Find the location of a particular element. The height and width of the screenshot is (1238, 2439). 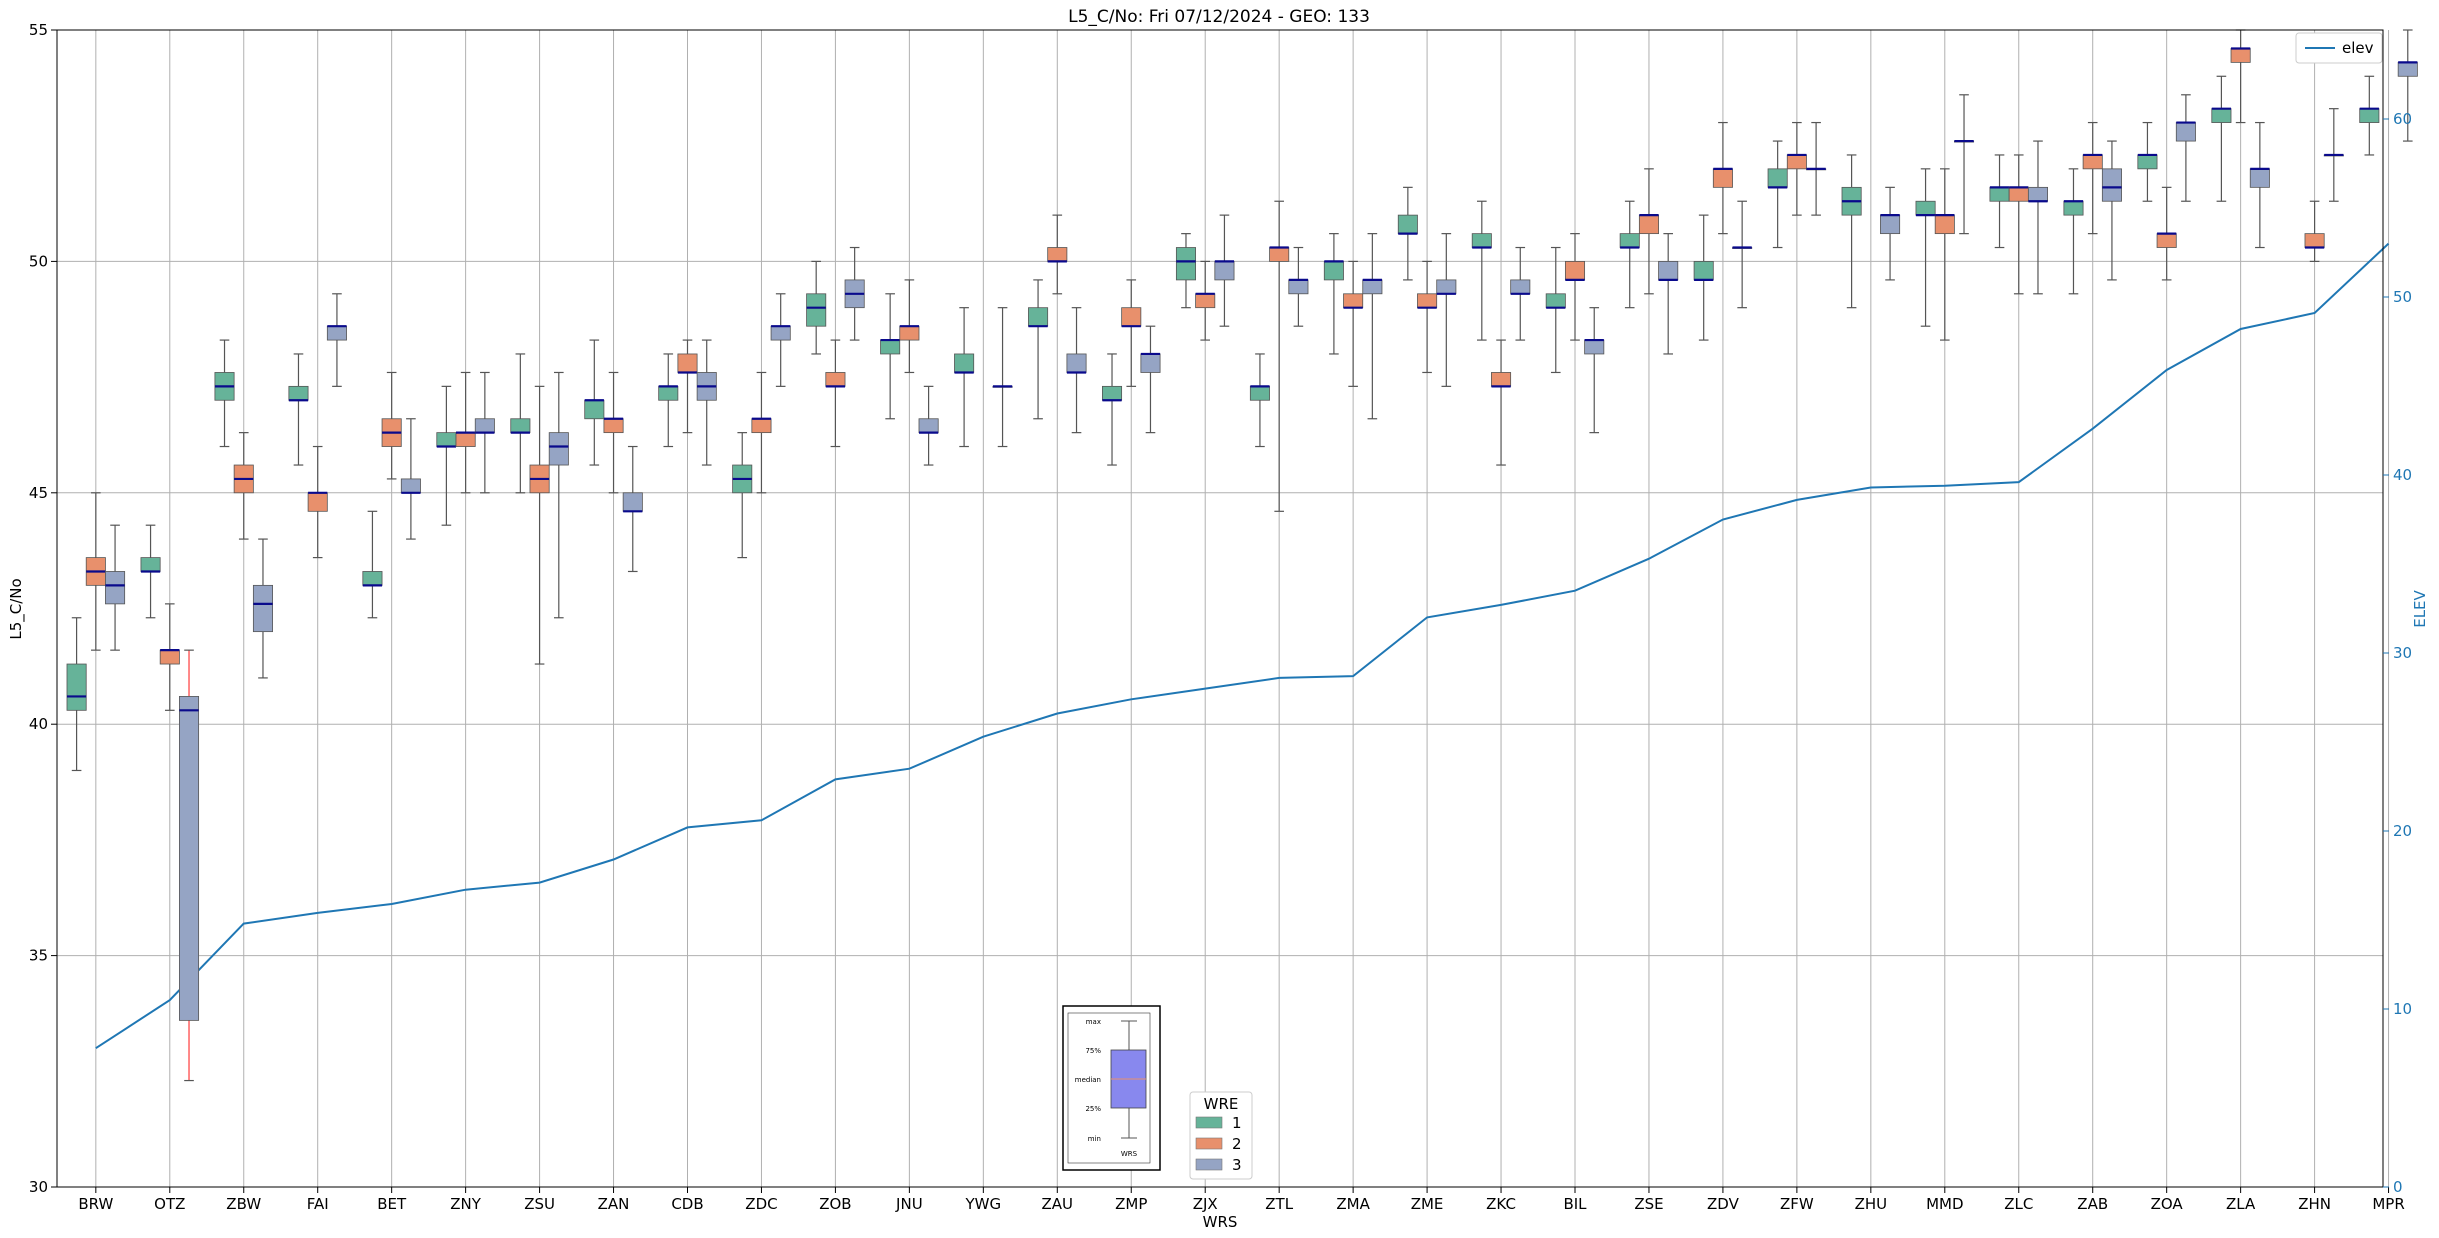

x-tick-label: ZFW is located at coordinates (1797, 1204).